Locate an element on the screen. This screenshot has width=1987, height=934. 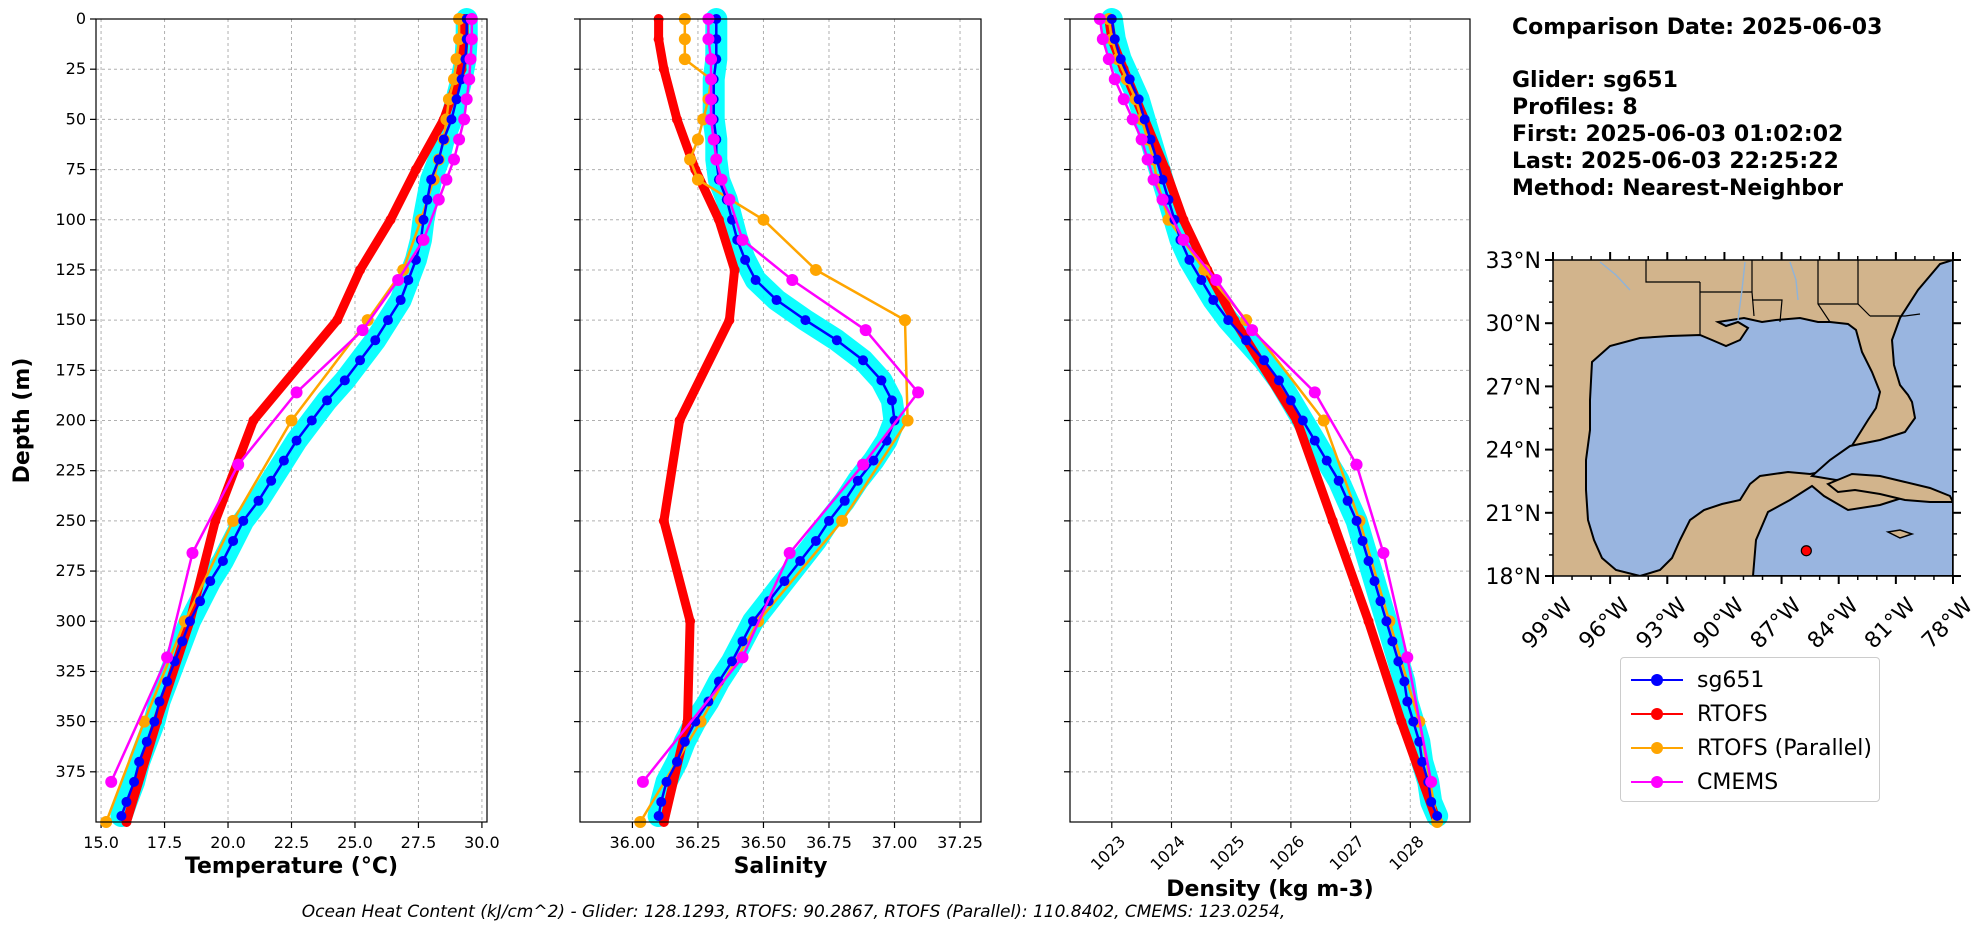
x-tick-label: 37.00 is located at coordinates (895, 842).